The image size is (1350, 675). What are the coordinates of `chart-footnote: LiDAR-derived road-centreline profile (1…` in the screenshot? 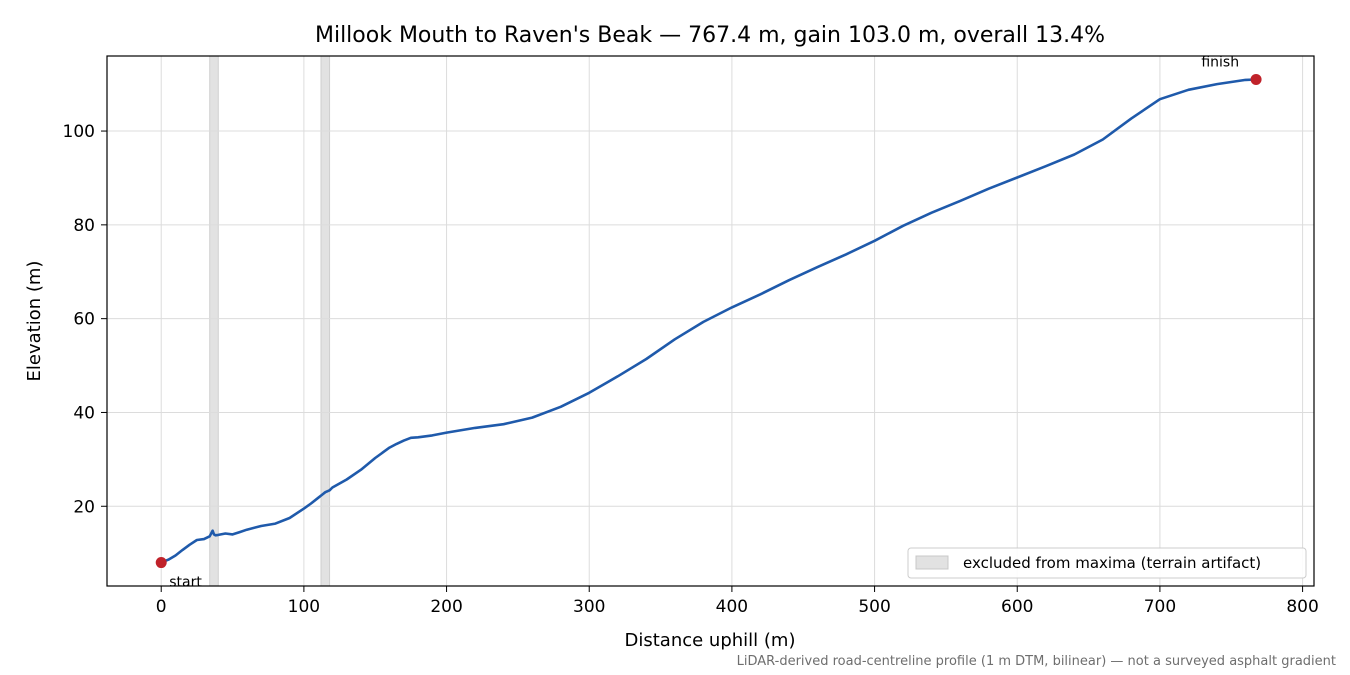 It's located at (1036, 661).